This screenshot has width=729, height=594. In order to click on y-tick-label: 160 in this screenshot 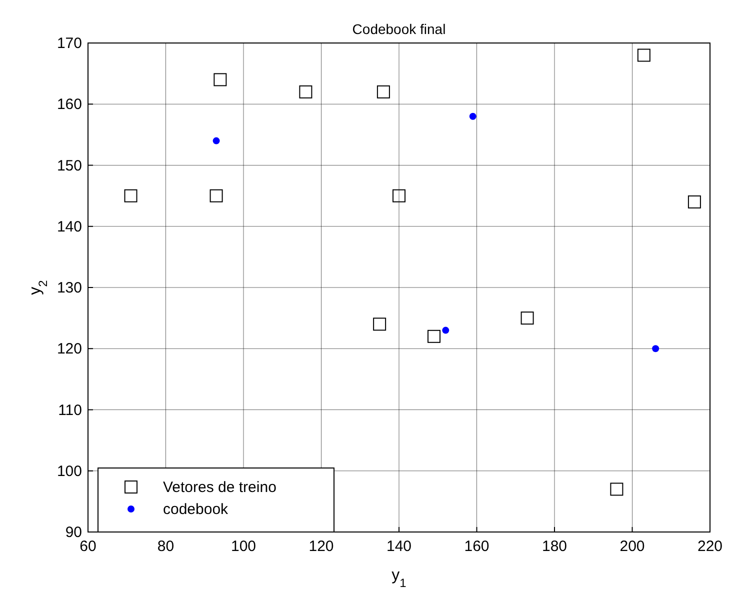, I will do `click(69, 105)`.